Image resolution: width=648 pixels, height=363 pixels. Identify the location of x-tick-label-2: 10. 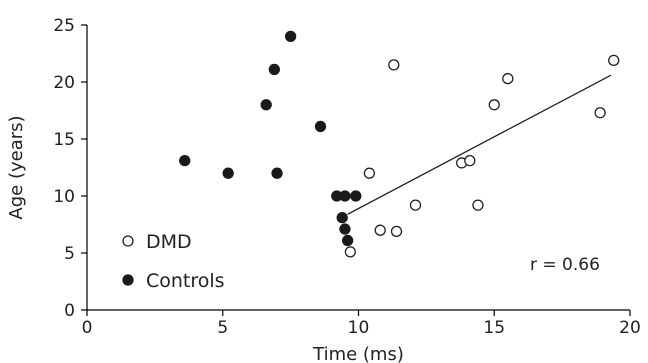
(359, 328).